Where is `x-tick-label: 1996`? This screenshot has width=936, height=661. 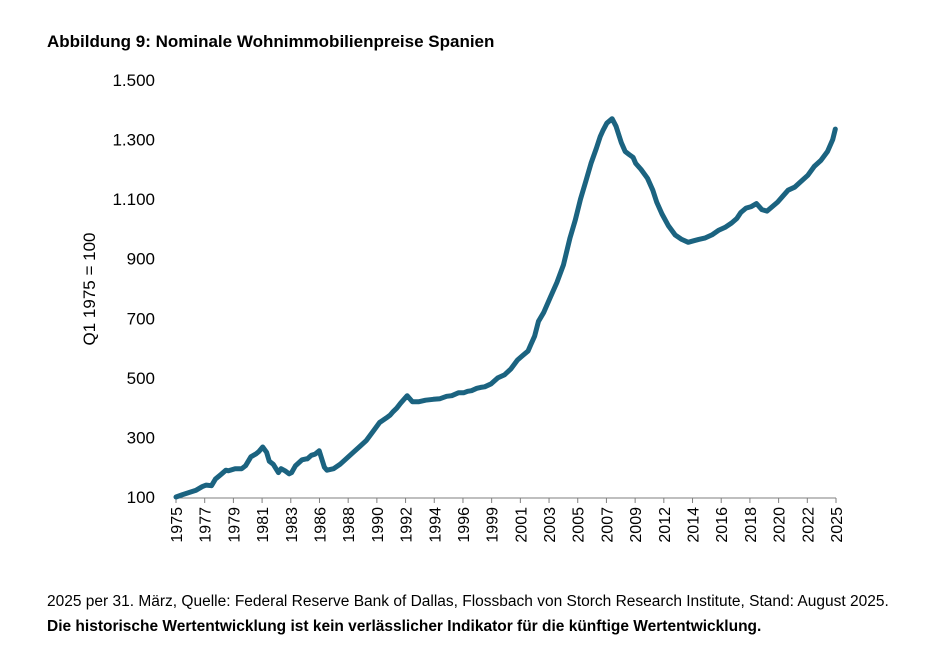
x-tick-label: 1996 is located at coordinates (464, 525).